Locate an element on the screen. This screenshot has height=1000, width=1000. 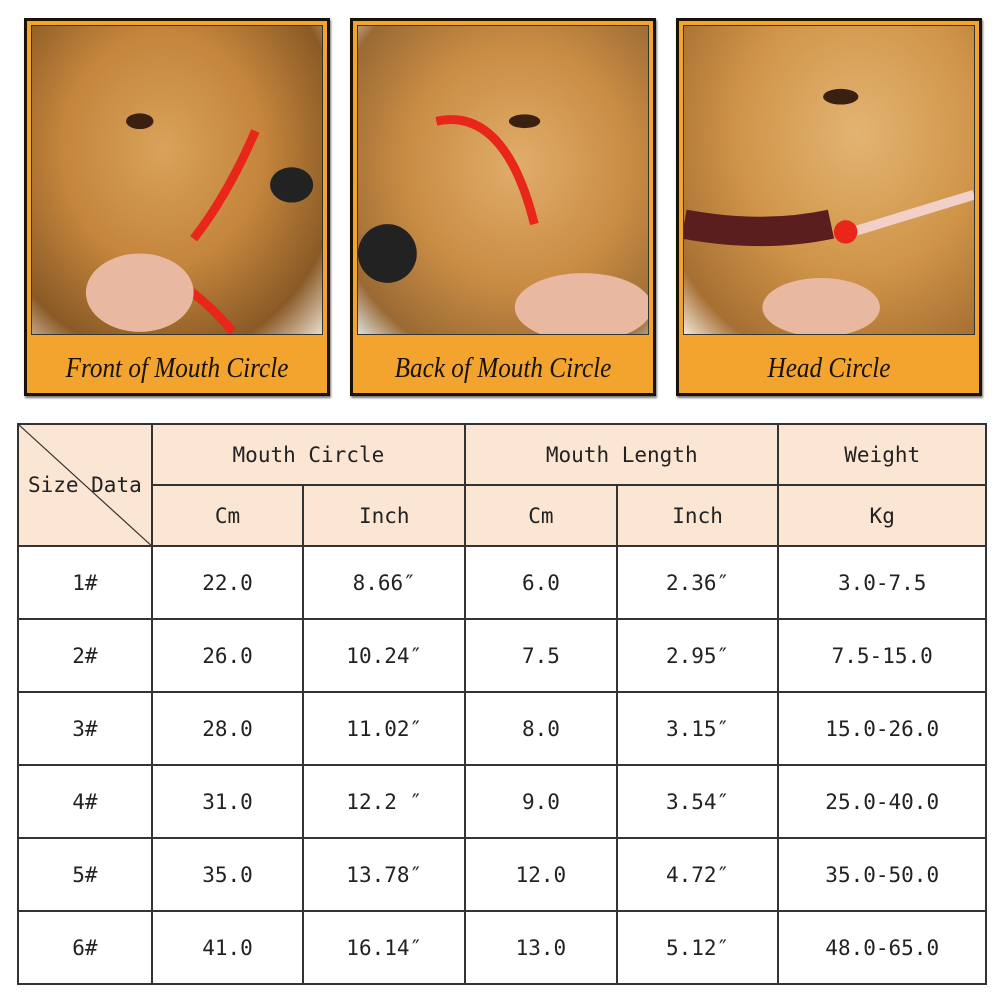
unit-header: Kg is located at coordinates (882, 515).